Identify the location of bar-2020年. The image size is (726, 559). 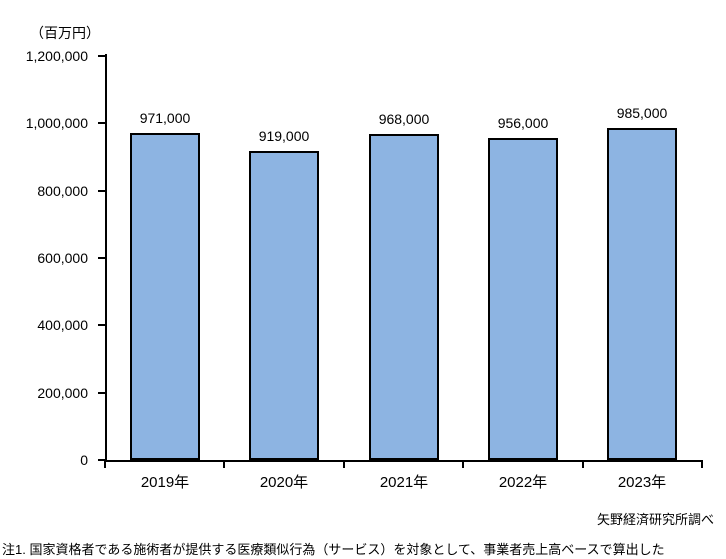
(284, 305).